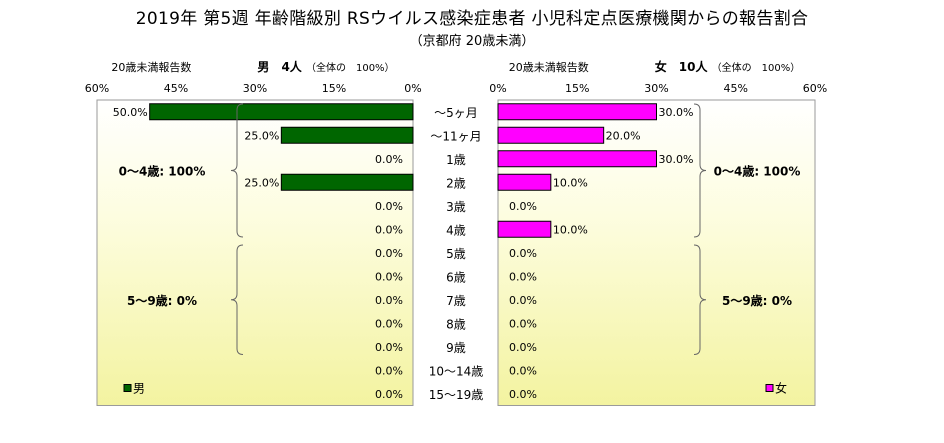 The height and width of the screenshot is (443, 944). What do you see at coordinates (656, 88) in the screenshot?
I see `right-tick-label: 30%` at bounding box center [656, 88].